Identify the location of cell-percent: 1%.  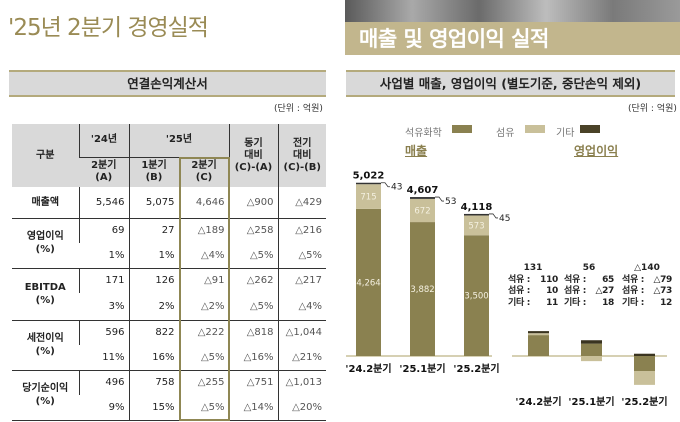
(104, 256).